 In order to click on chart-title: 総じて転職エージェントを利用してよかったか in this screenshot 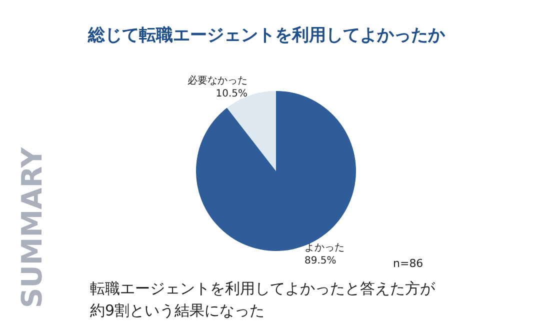, I will do `click(266, 36)`.